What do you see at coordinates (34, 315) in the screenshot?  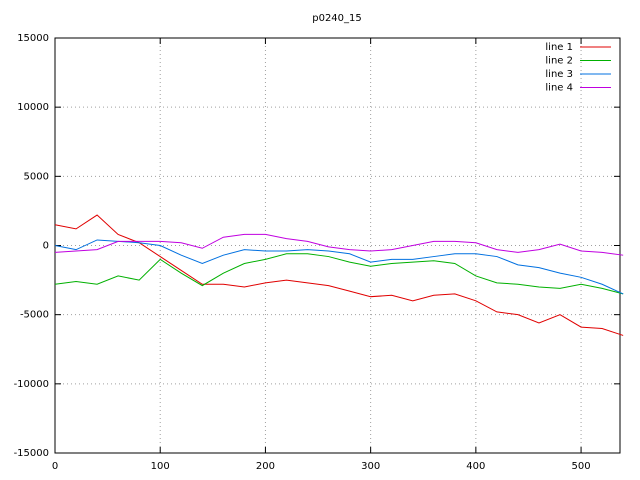 I see `y-tick-label: -5000` at bounding box center [34, 315].